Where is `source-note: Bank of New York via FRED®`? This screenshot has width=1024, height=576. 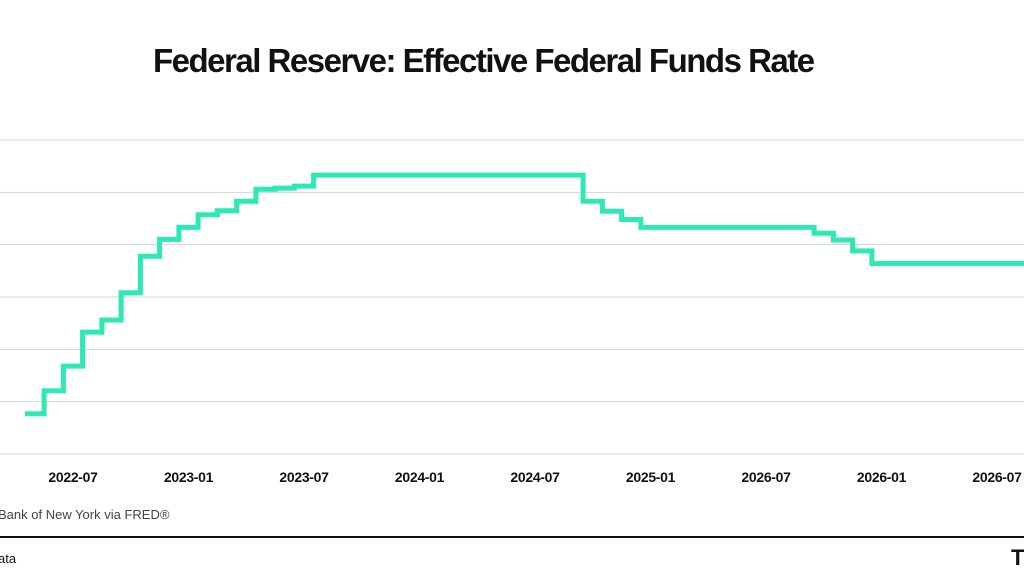 source-note: Bank of New York via FRED® is located at coordinates (85, 514).